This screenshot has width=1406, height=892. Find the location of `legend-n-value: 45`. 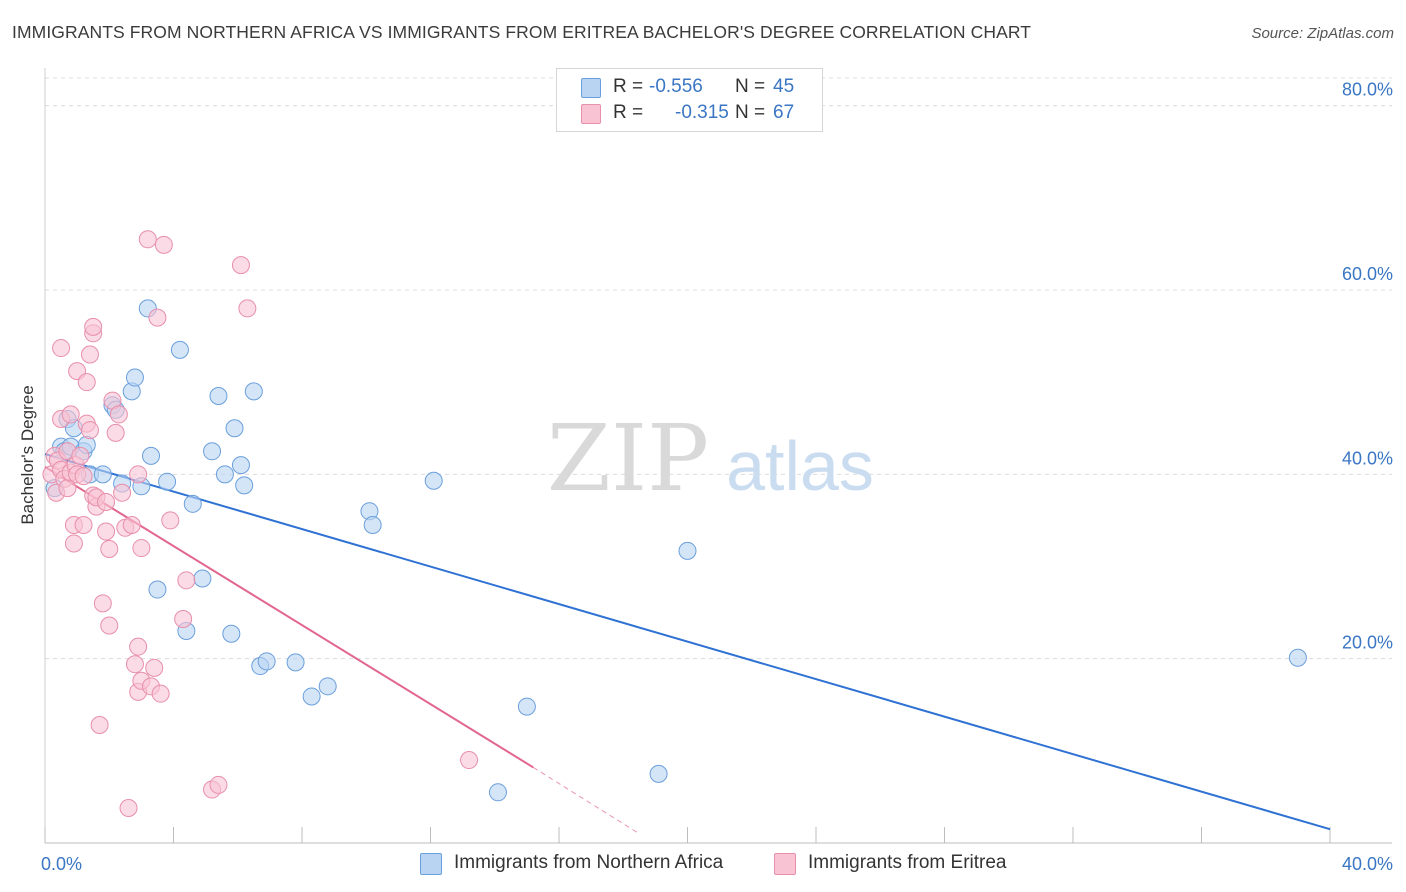

legend-n-value: 45 is located at coordinates (784, 86).